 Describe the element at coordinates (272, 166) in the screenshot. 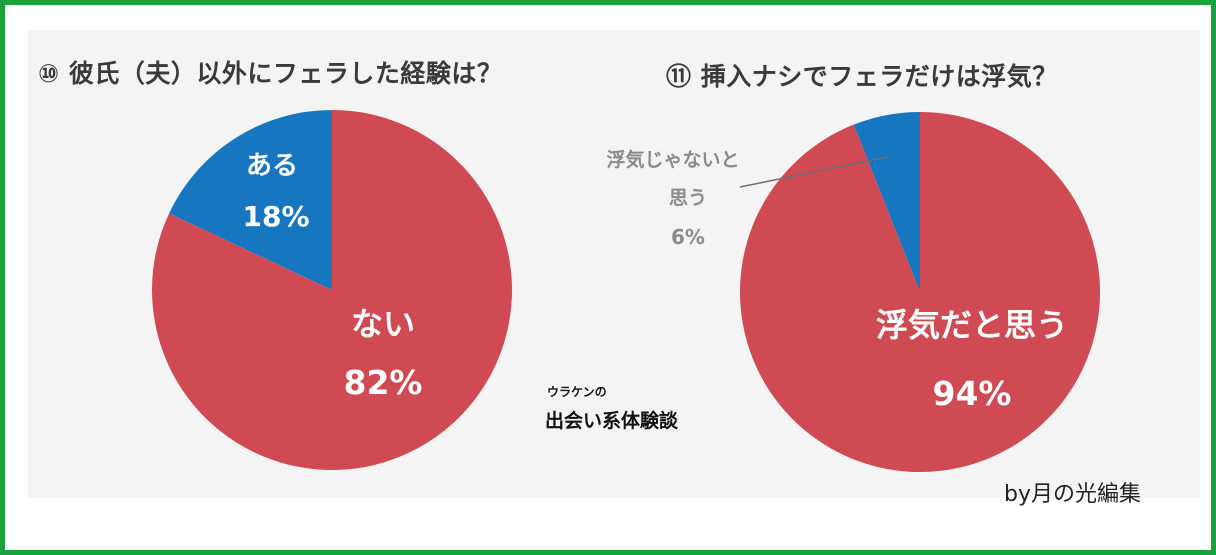

I see `pie-0-label-0: ある` at that location.